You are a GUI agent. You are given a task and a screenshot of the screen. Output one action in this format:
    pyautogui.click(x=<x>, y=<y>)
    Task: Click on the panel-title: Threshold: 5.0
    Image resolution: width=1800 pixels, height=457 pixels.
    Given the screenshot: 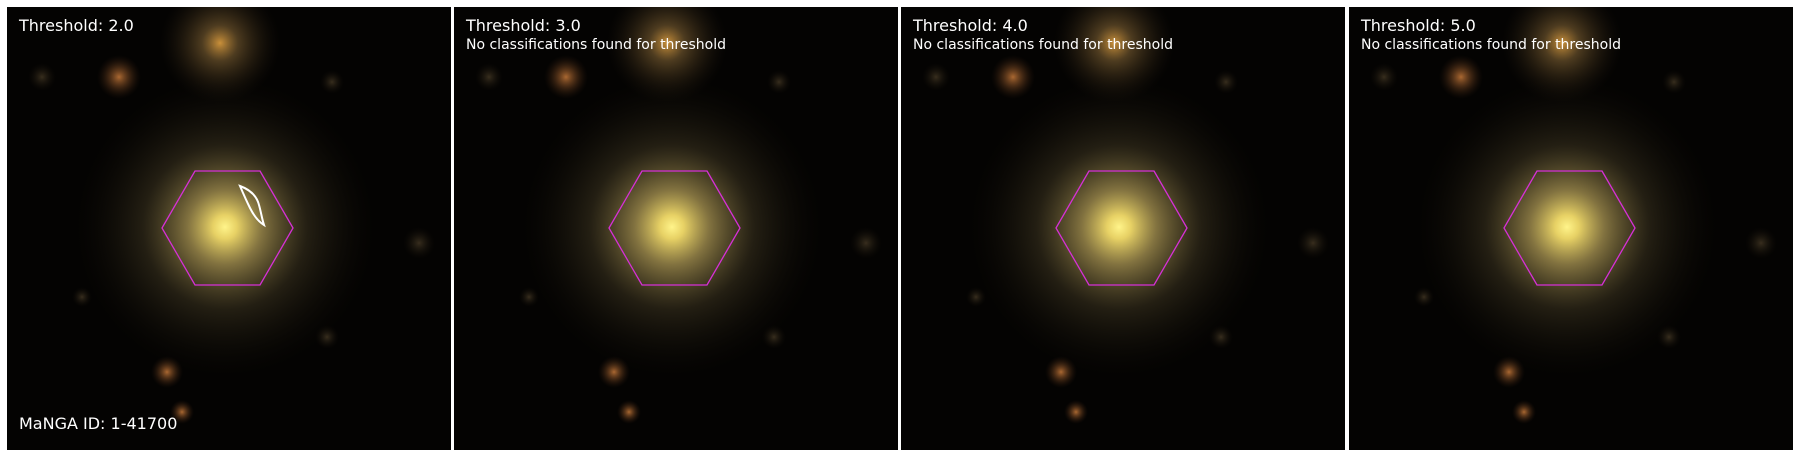 What is the action you would take?
    pyautogui.click(x=1418, y=25)
    